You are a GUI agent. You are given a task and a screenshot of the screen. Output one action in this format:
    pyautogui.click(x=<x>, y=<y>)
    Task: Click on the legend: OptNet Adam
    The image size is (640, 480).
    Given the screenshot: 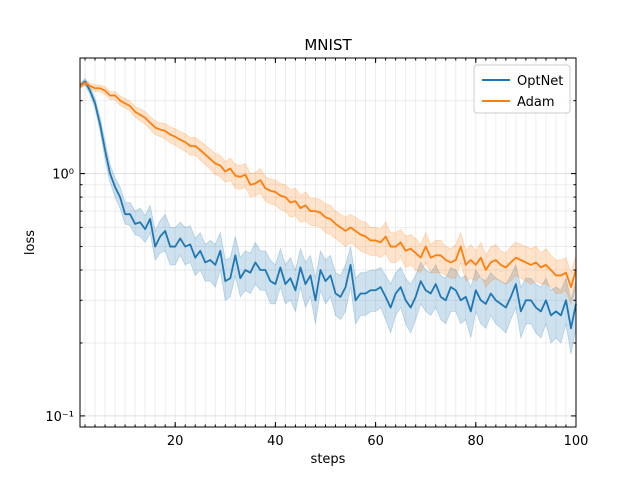 What is the action you would take?
    pyautogui.click(x=522, y=89)
    